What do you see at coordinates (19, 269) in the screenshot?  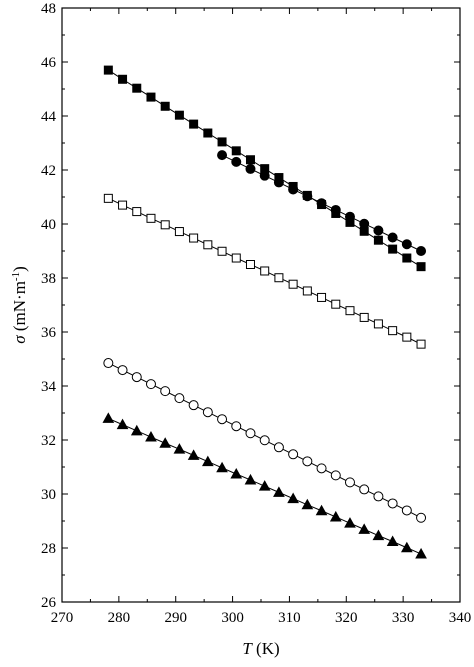 I see `y-axis-unit-close: )` at bounding box center [19, 269].